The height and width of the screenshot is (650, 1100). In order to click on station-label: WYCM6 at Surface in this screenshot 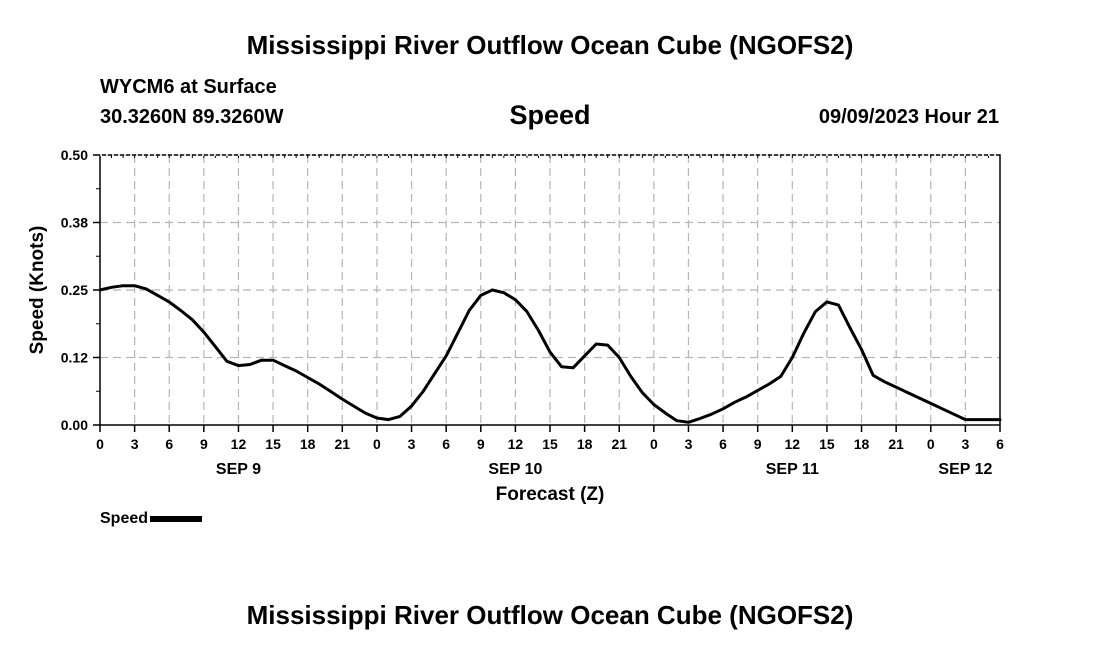, I will do `click(188, 87)`.